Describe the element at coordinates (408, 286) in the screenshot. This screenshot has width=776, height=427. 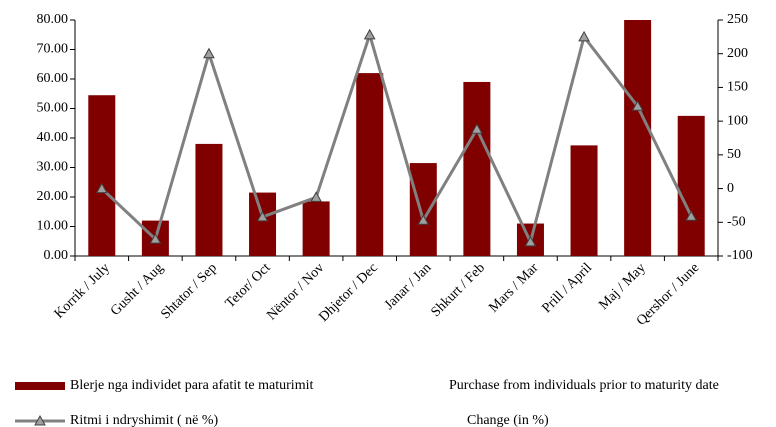
I see `x-tick-label: Janar / Jan` at that location.